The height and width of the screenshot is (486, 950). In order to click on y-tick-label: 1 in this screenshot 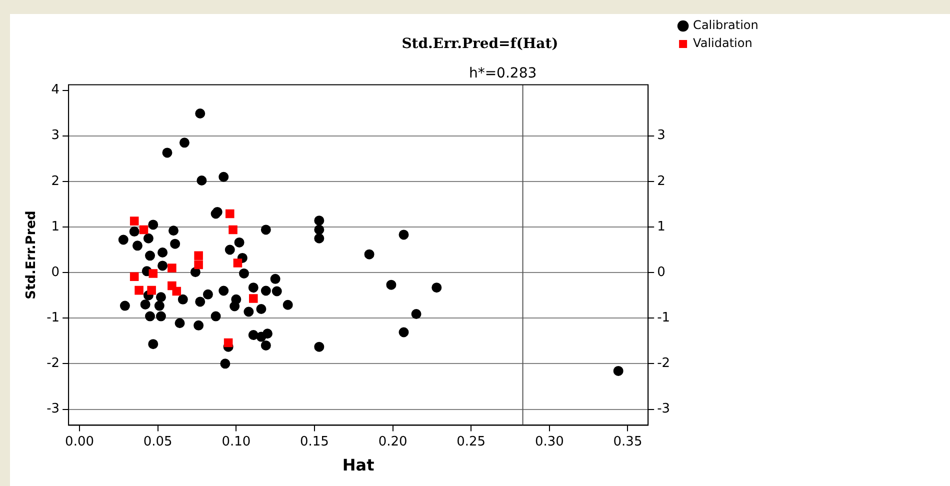, I will do `click(55, 226)`.